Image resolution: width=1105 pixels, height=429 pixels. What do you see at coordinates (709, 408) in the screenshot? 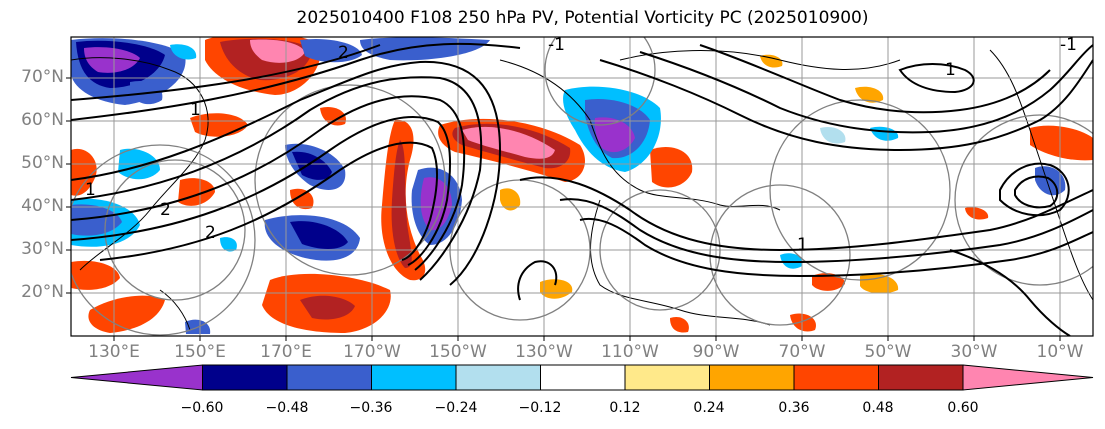
I see `colorbar-label: 0.24` at bounding box center [709, 408].